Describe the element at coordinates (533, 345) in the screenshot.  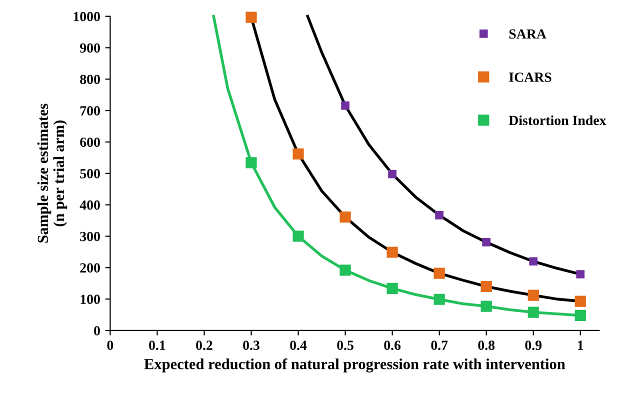
I see `x-tick-label: 0.9` at that location.